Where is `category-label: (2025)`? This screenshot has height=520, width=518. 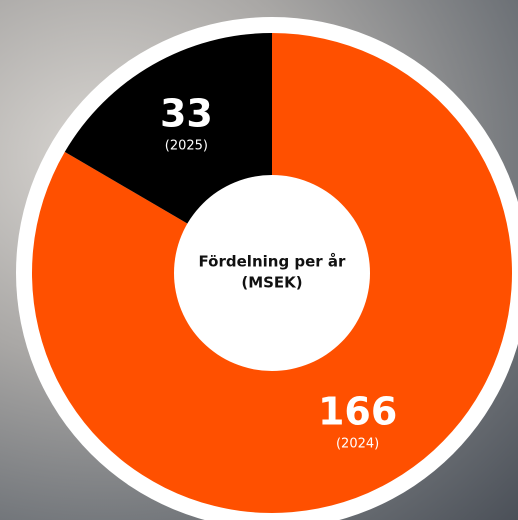 category-label: (2025) is located at coordinates (186, 145).